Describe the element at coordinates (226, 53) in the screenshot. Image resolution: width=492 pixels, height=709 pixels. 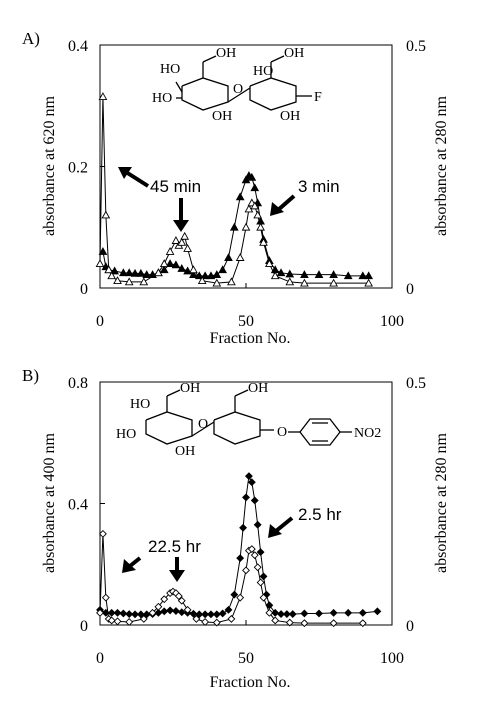
I see `struct-a-label-oh-1: OH` at that location.